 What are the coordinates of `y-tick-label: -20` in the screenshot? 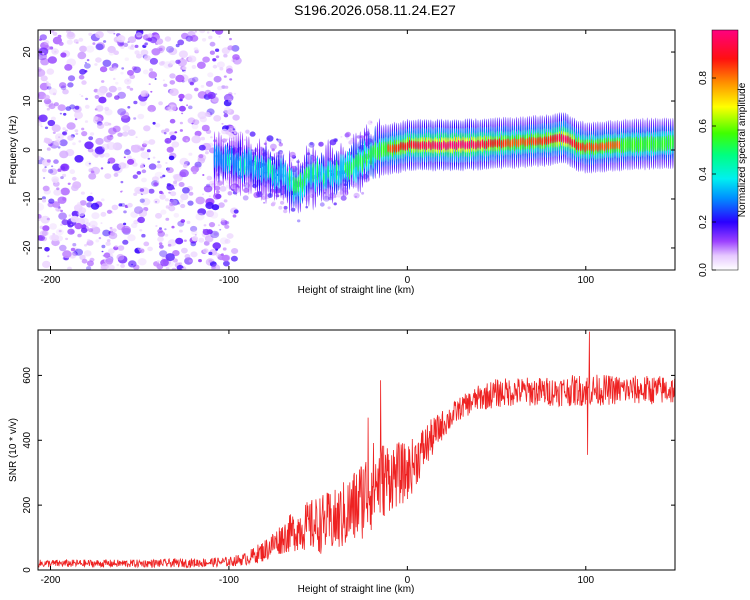 It's located at (27, 247).